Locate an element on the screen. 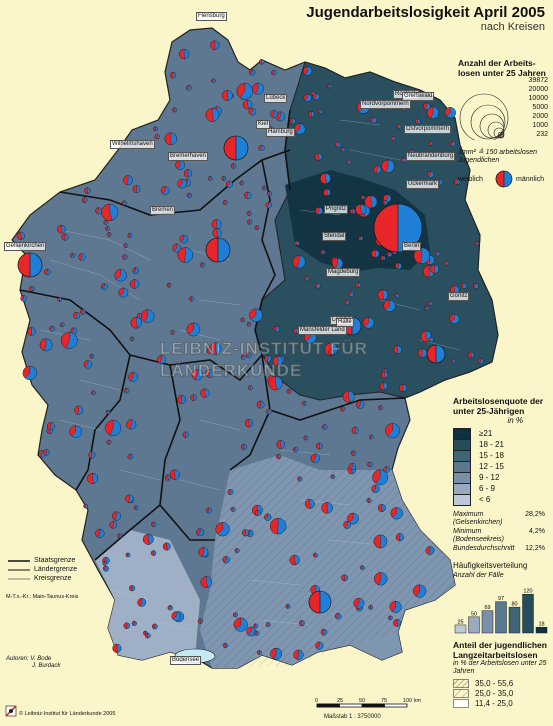 Image resolution: width=553 pixels, height=726 pixels. stat-label: Maximum is located at coordinates (468, 514).